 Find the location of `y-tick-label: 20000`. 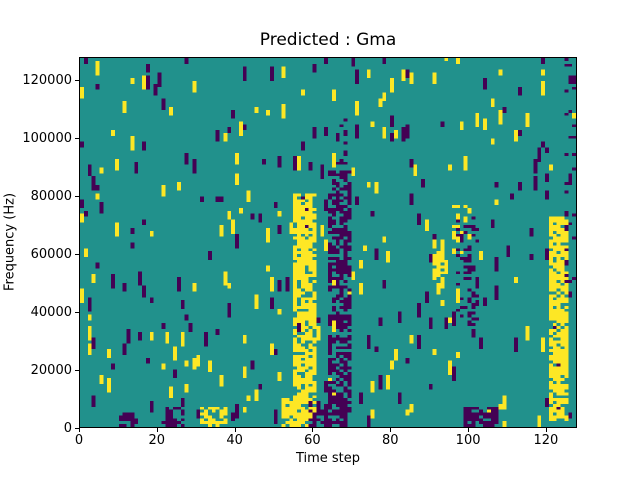

y-tick-label: 20000 is located at coordinates (51, 370).